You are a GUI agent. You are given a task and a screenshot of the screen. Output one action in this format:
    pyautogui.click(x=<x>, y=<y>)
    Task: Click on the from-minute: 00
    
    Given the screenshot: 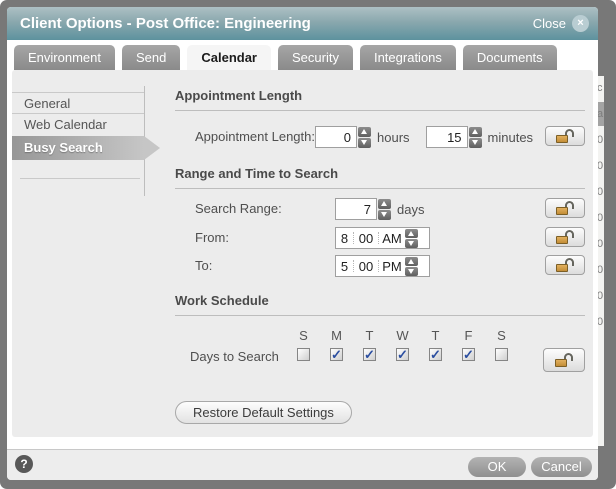 What is the action you would take?
    pyautogui.click(x=366, y=238)
    